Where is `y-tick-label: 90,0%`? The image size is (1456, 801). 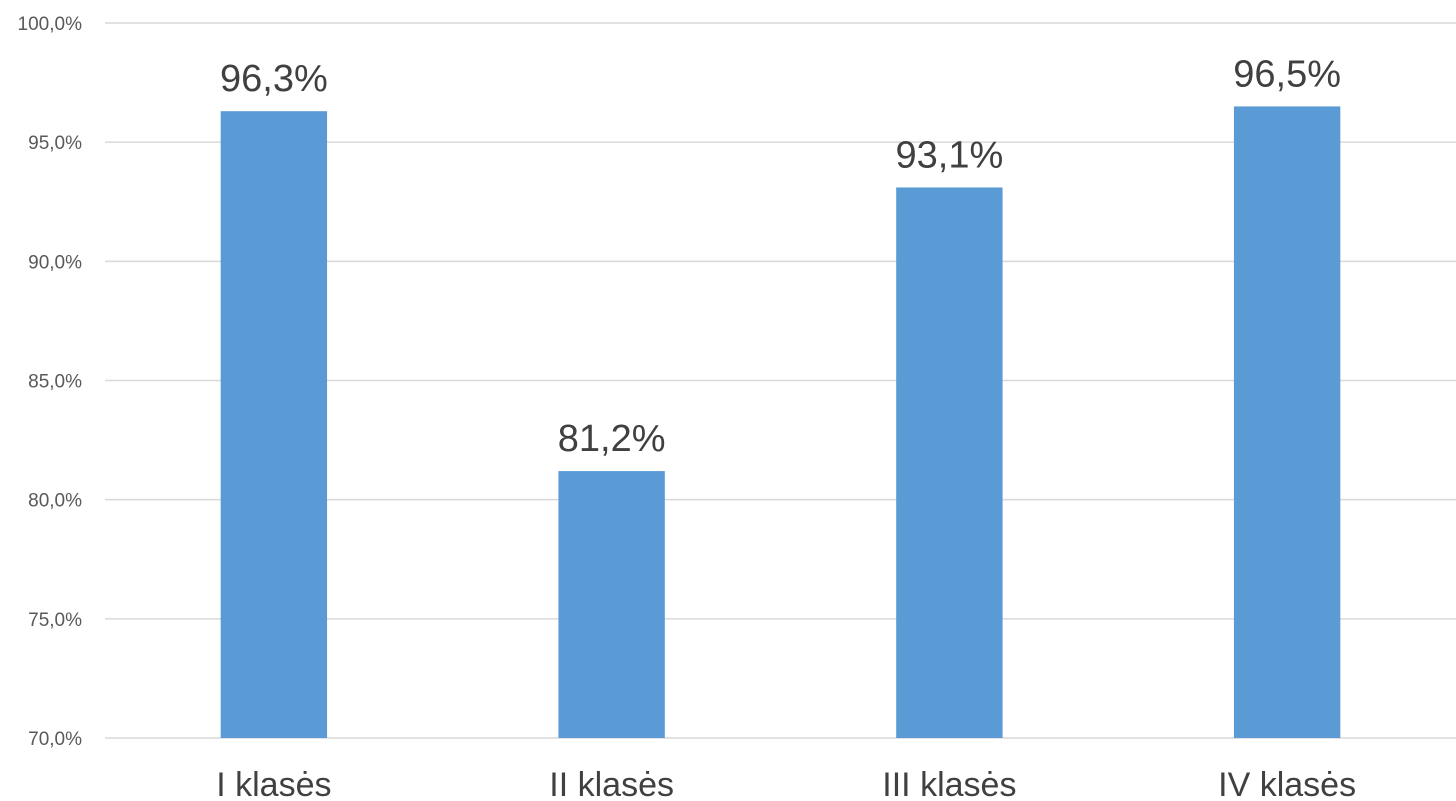 y-tick-label: 90,0% is located at coordinates (55, 262).